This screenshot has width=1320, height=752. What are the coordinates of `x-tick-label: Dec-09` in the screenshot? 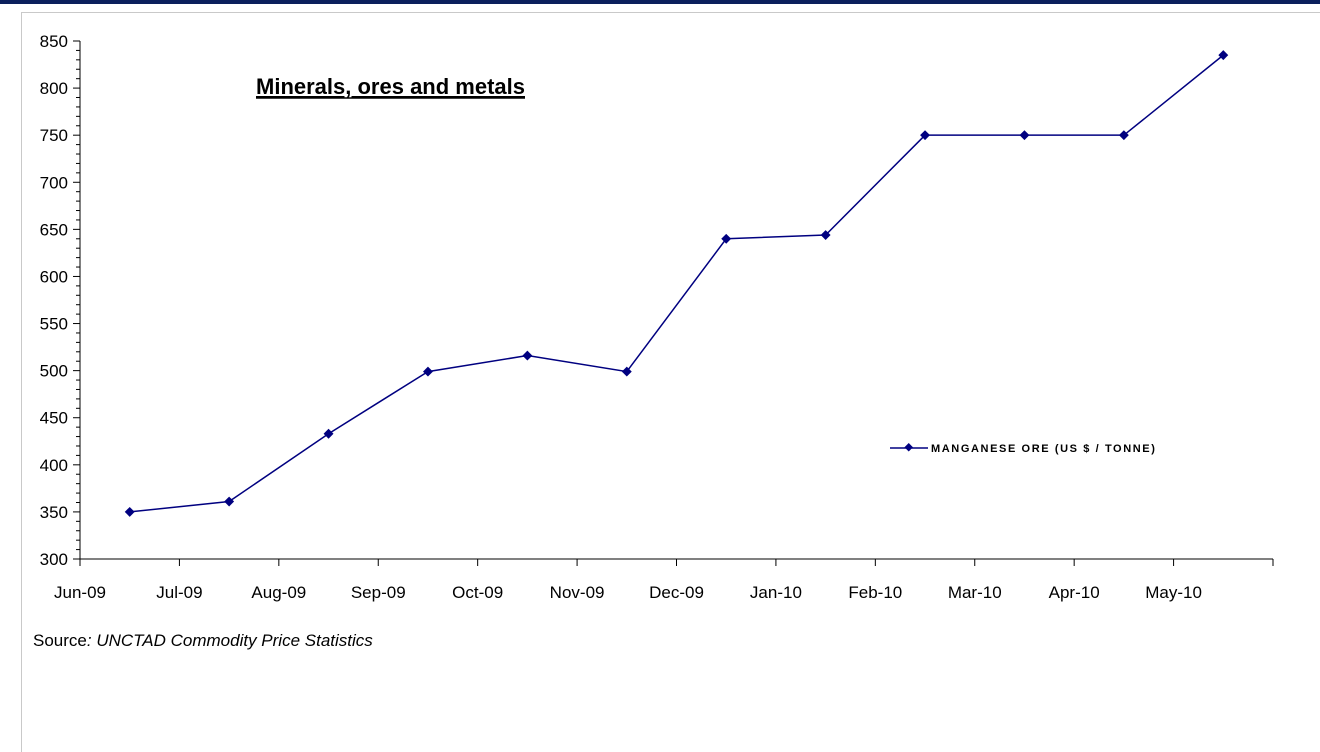 It's located at (676, 592).